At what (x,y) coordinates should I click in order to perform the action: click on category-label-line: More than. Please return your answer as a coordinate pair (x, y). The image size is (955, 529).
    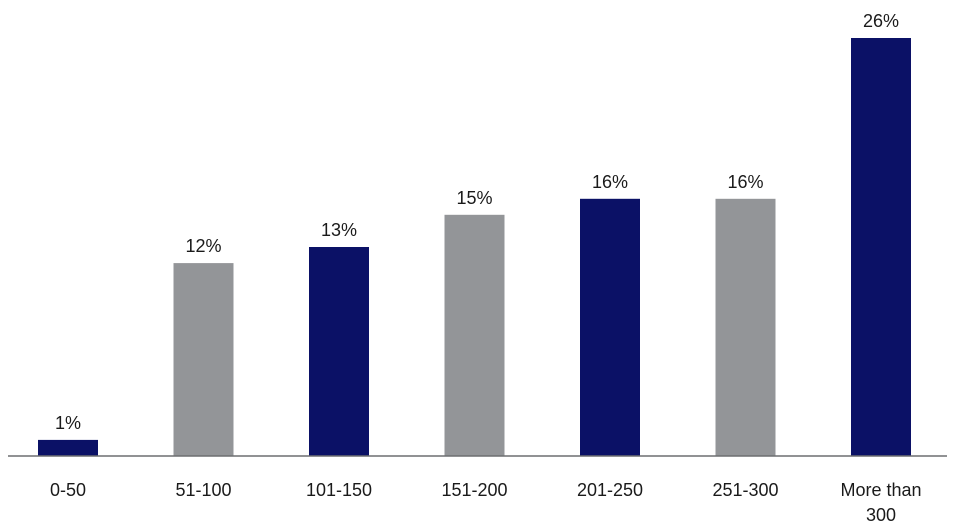
    Looking at the image, I should click on (880, 490).